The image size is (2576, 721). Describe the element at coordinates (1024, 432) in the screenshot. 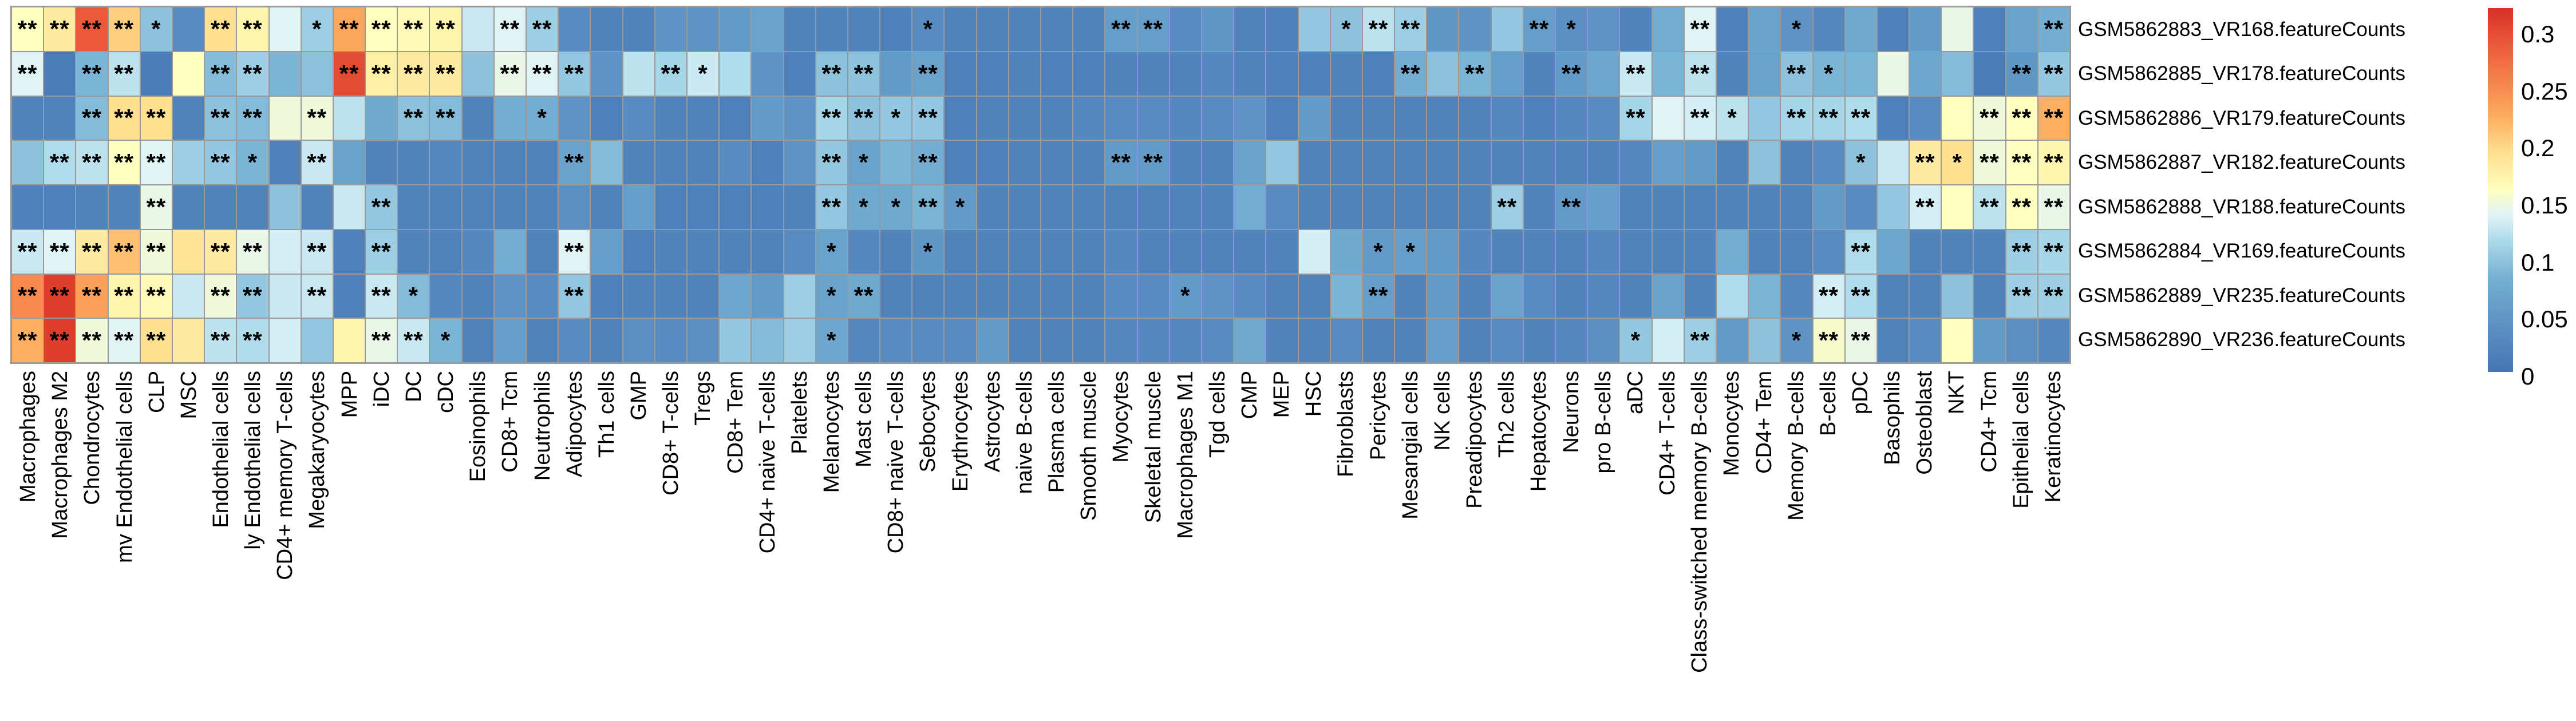

I see `column-label: naive B-cells` at that location.